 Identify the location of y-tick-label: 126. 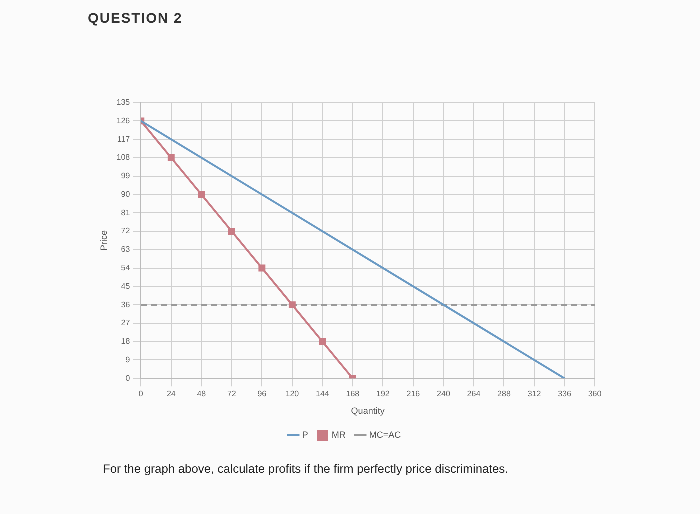
(123, 121).